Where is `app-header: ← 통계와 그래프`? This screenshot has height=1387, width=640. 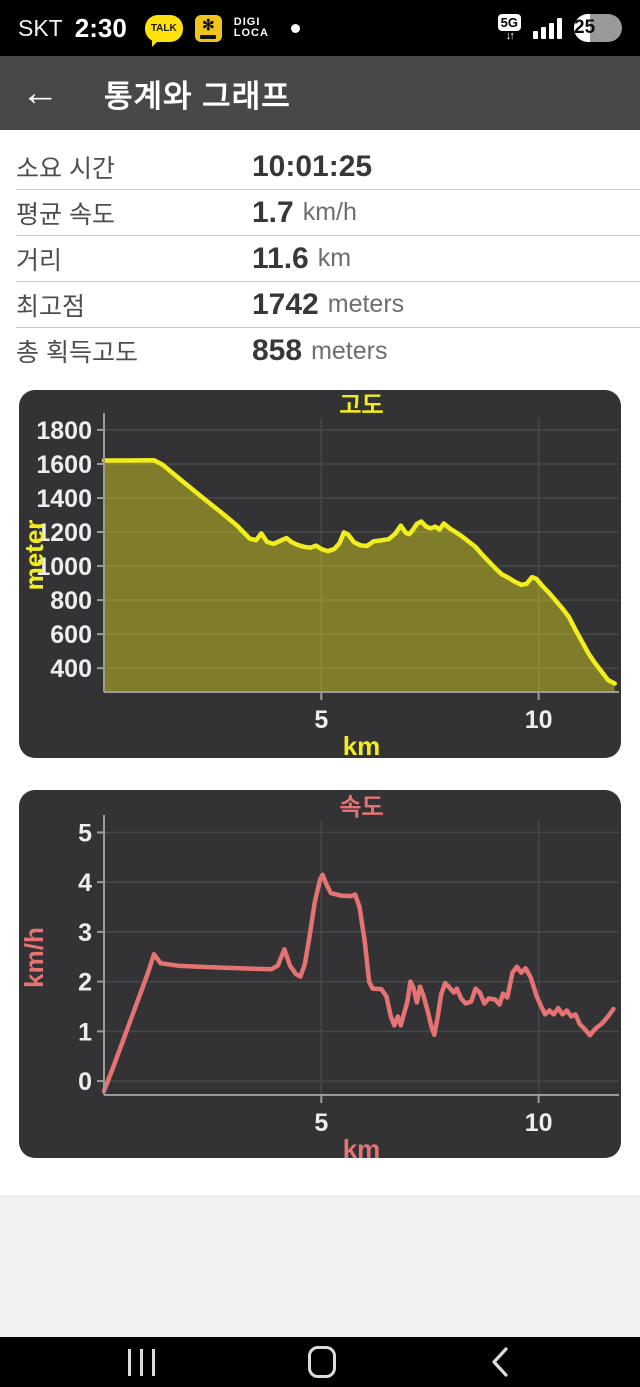
app-header: ← 통계와 그래프 is located at coordinates (320, 93).